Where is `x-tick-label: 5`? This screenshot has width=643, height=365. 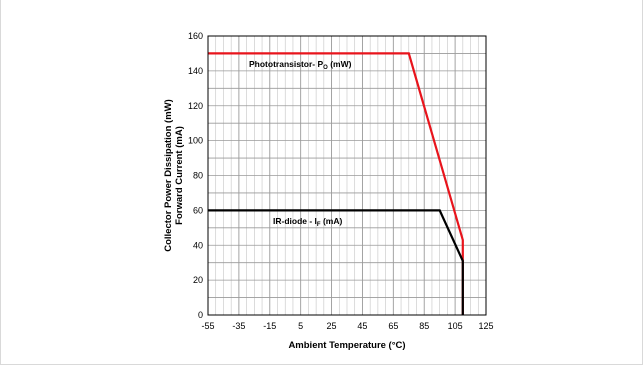
x-tick-label: 5 is located at coordinates (300, 326).